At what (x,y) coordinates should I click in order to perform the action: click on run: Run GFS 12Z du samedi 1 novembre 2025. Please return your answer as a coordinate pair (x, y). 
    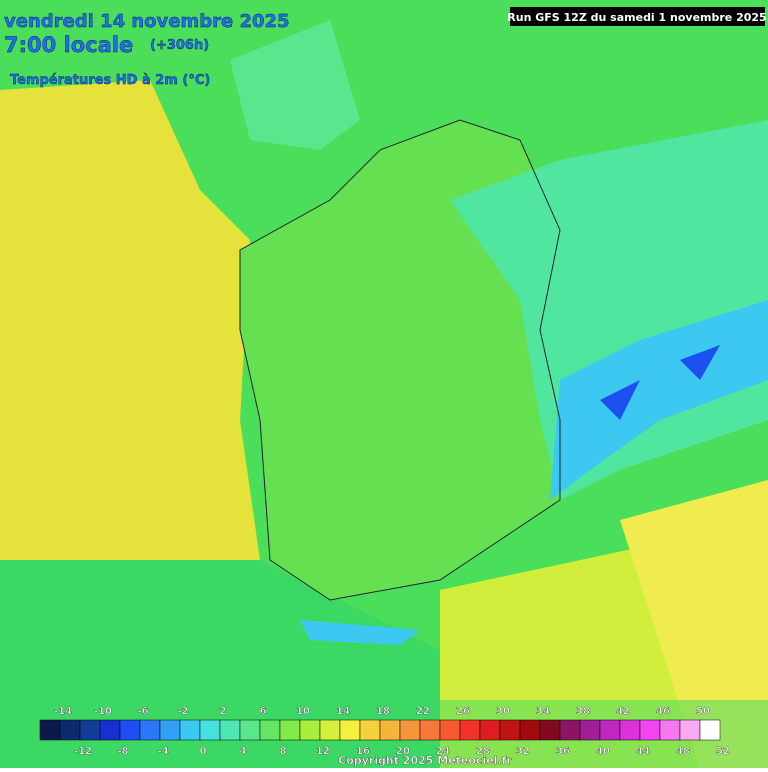
    Looking at the image, I should click on (636, 17).